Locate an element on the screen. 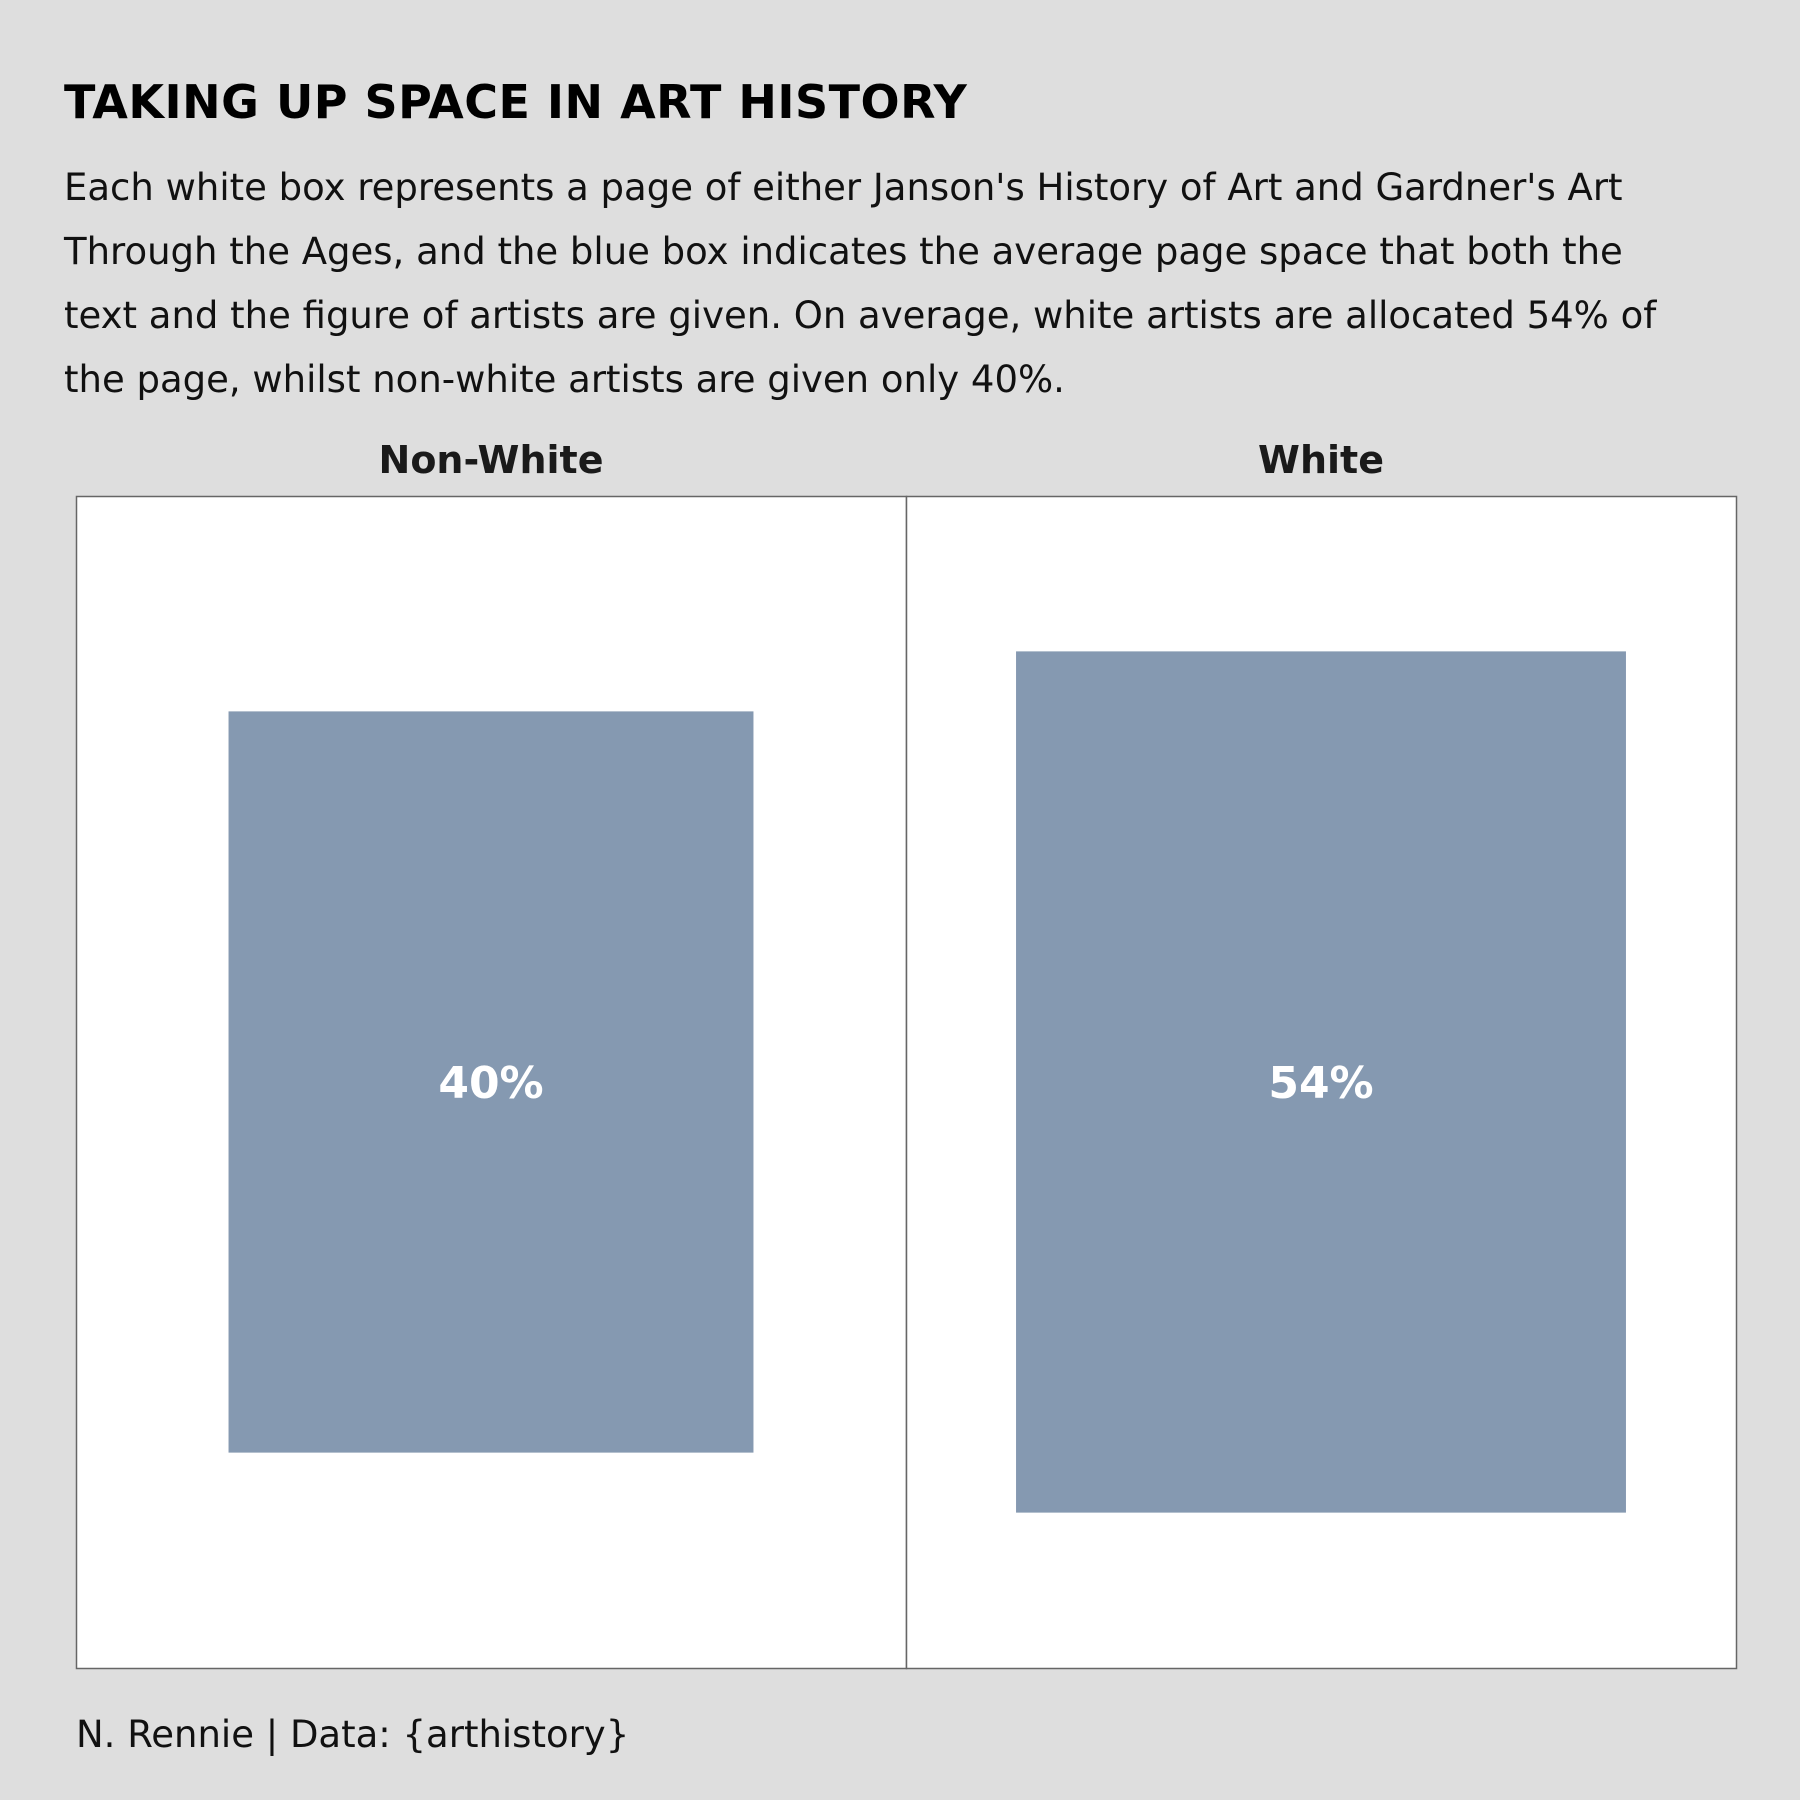 The width and height of the screenshot is (1800, 1800). facet-label-white: White is located at coordinates (1321, 460).